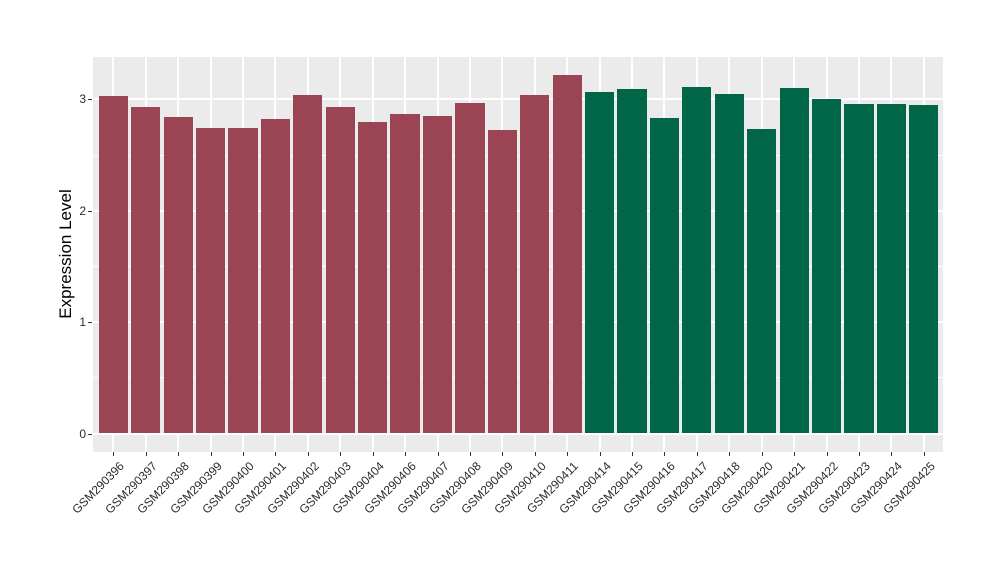 The width and height of the screenshot is (1000, 580). I want to click on bar-GSM290421, so click(794, 261).